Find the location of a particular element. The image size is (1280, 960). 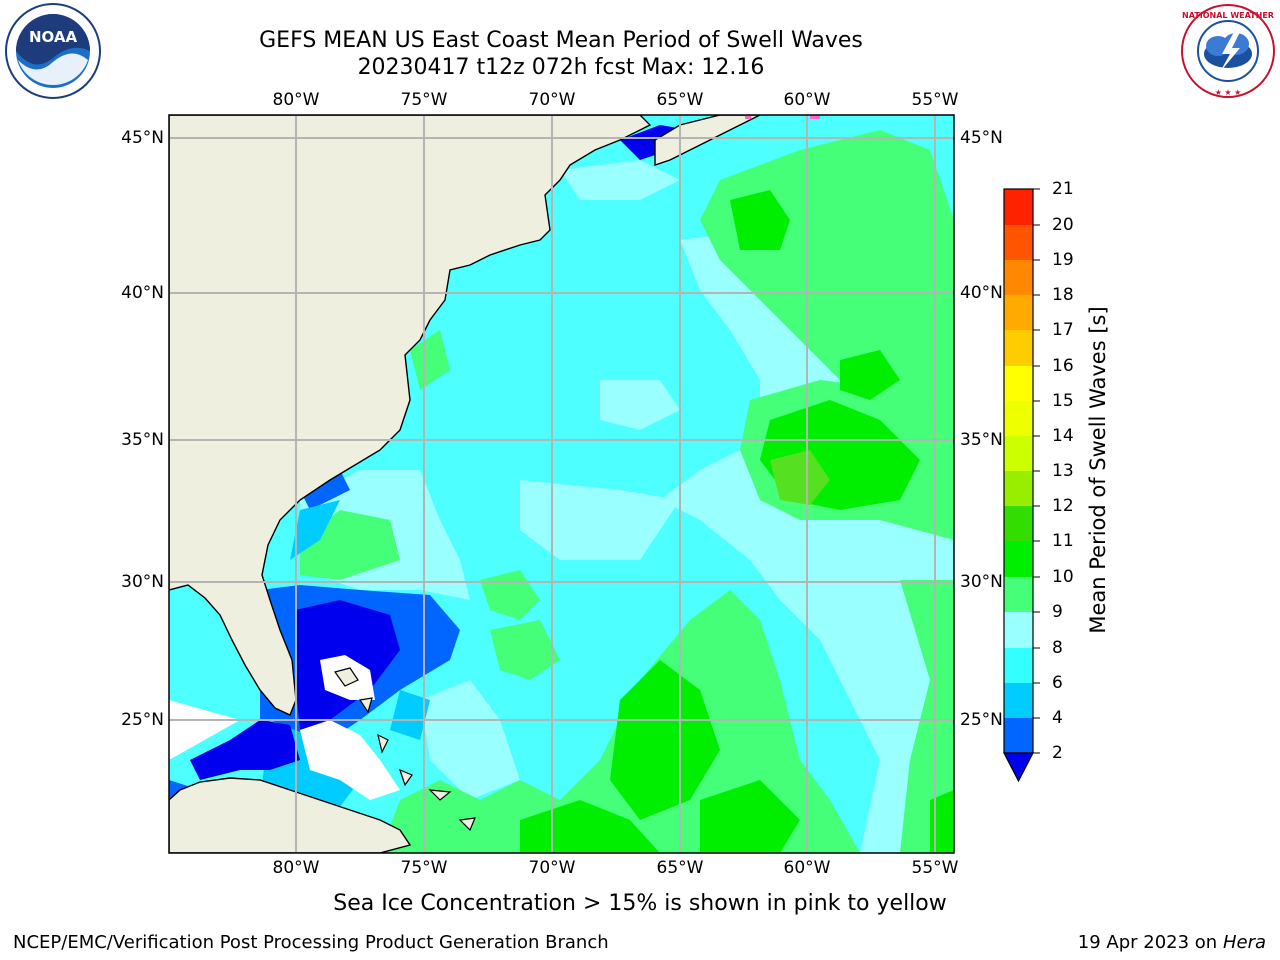

lon-tick-bottom: 80°W is located at coordinates (296, 868).